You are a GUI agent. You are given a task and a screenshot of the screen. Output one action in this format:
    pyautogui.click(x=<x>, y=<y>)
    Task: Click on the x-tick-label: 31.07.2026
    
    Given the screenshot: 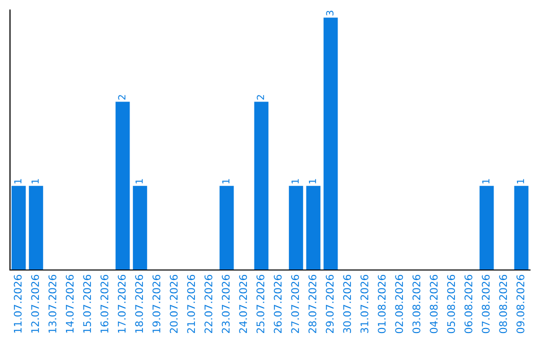 What is the action you would take?
    pyautogui.click(x=364, y=304)
    